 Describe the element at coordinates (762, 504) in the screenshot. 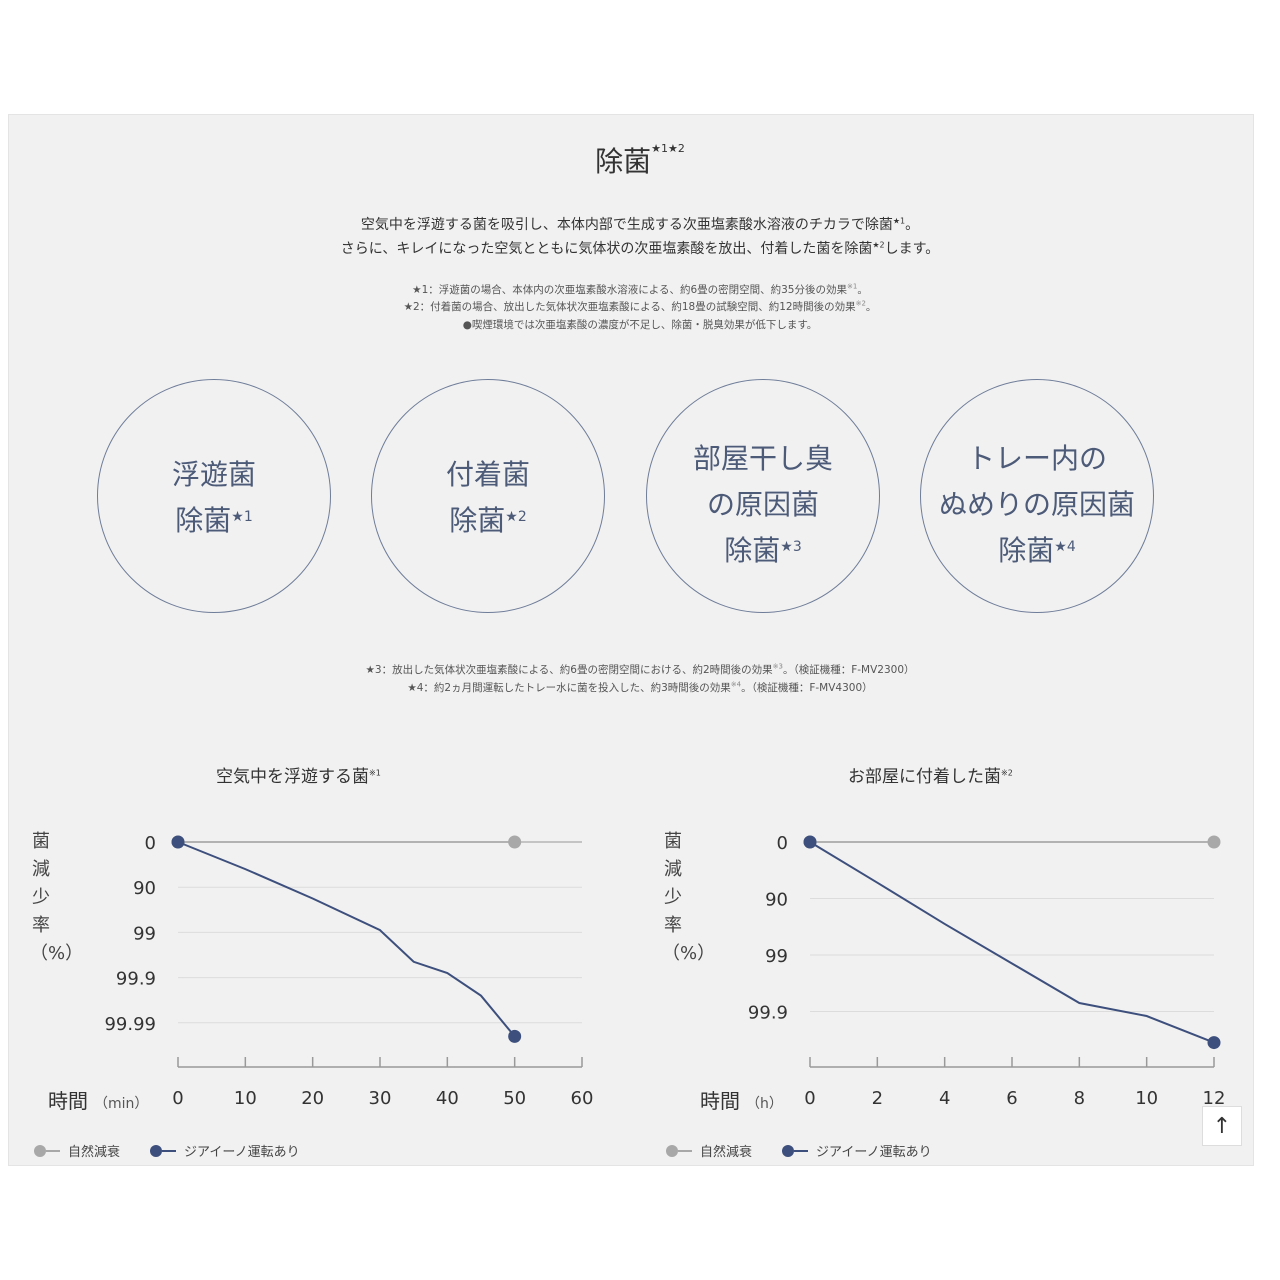

I see `circle-line: の原因菌` at that location.